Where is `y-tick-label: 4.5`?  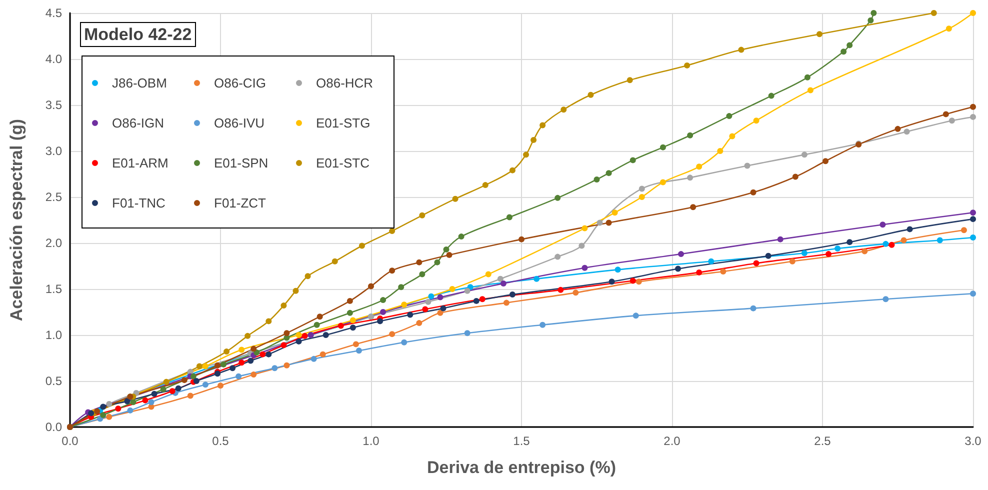 y-tick-label: 4.5 is located at coordinates (53, 13).